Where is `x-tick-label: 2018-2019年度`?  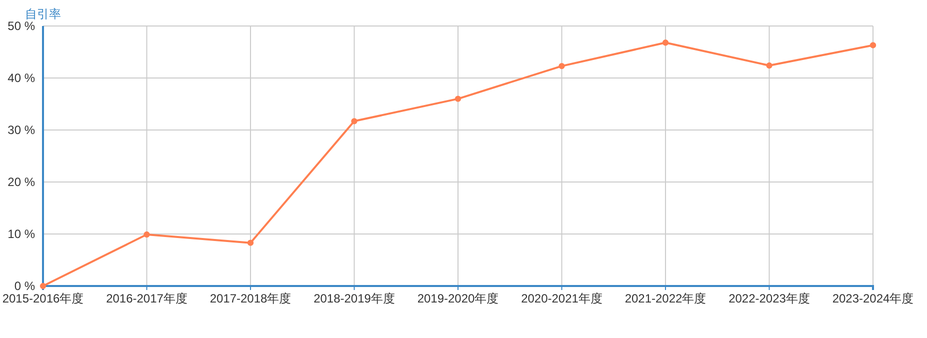
x-tick-label: 2018-2019年度 is located at coordinates (354, 299).